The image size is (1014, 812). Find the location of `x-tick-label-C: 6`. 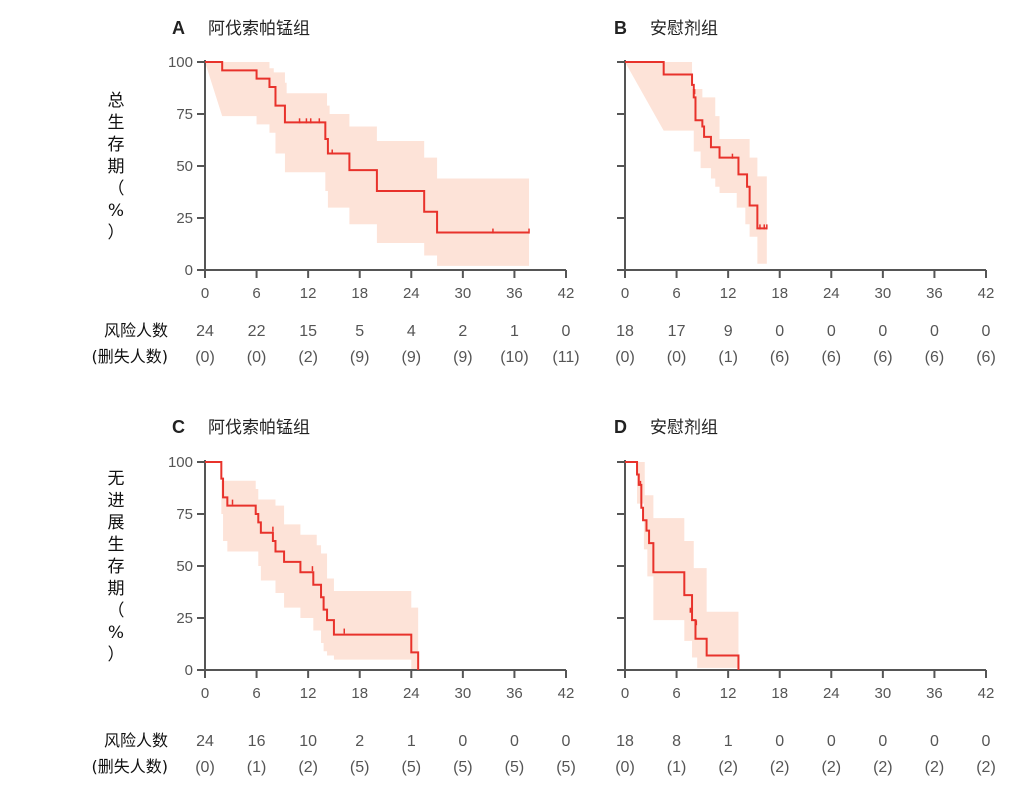

x-tick-label-C: 6 is located at coordinates (256, 693).